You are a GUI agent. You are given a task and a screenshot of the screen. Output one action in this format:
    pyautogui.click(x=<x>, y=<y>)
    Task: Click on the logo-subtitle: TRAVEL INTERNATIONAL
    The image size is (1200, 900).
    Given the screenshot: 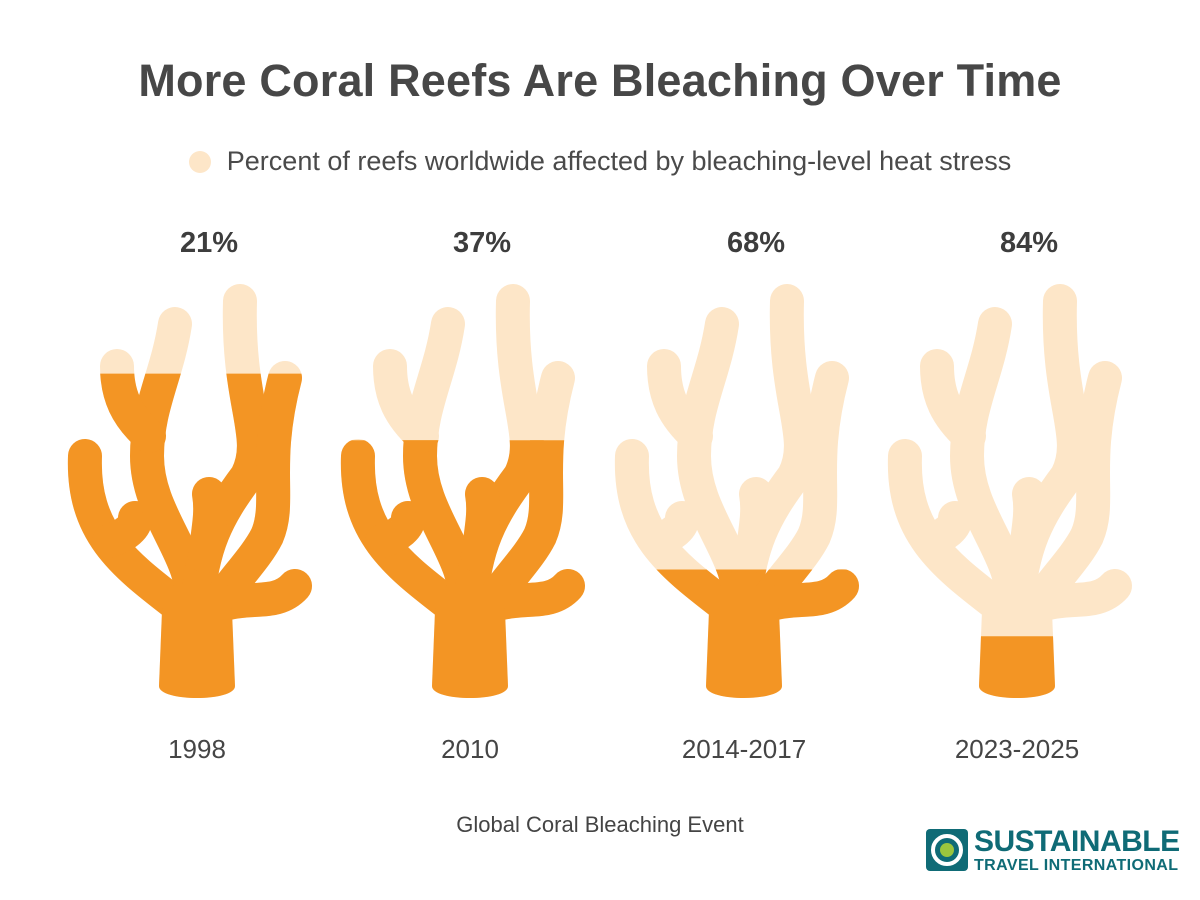 What is the action you would take?
    pyautogui.click(x=1076, y=865)
    